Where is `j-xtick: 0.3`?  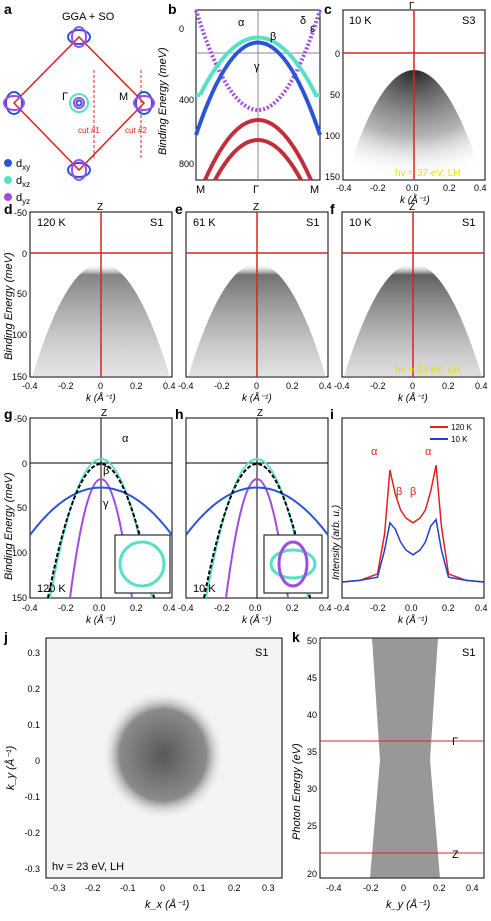 j-xtick: 0.3 is located at coordinates (268, 888).